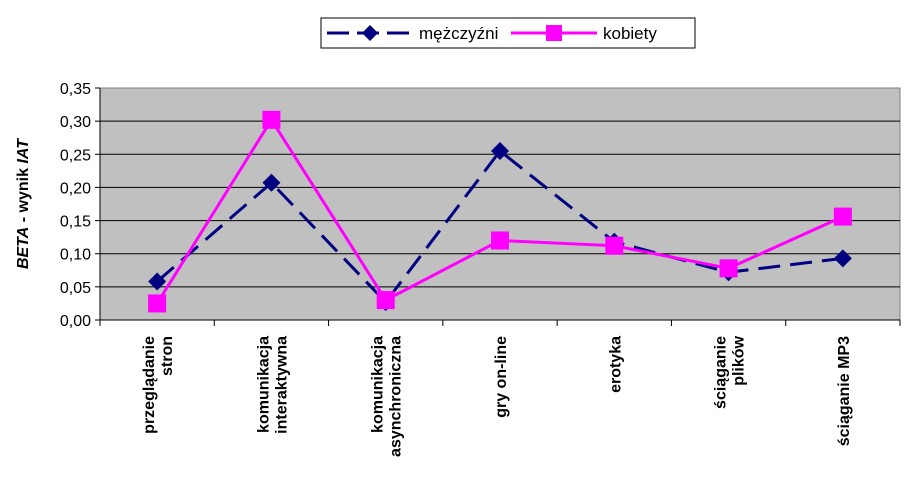 The width and height of the screenshot is (910, 501). Describe the element at coordinates (615, 364) in the screenshot. I see `category-label: erotyka` at that location.